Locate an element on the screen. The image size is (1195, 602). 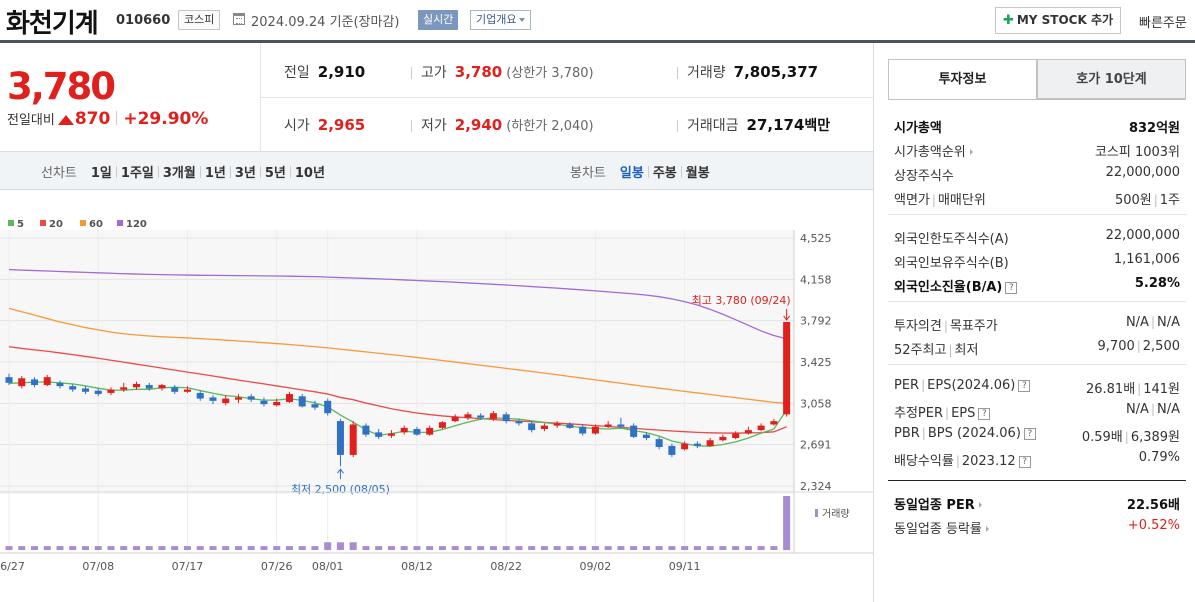
row-sector-per: 동일업종 PER 22.56배 is located at coordinates (1037, 502).